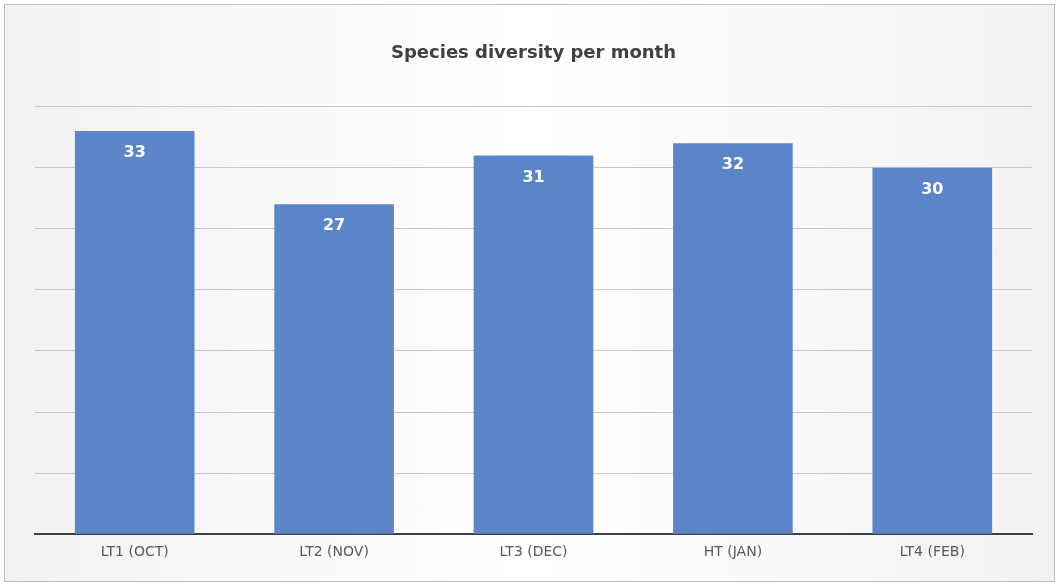 The image size is (1059, 586). Describe the element at coordinates (334, 225) in the screenshot. I see `data-label: 27` at that location.